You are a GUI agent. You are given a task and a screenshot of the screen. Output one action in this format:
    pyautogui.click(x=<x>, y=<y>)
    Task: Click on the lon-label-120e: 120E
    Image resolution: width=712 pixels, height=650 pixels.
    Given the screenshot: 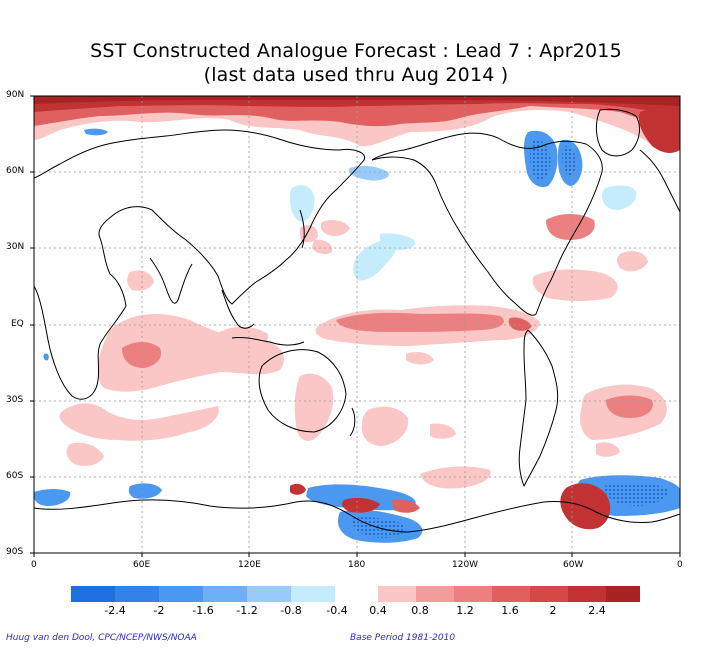 What is the action you would take?
    pyautogui.click(x=249, y=565)
    